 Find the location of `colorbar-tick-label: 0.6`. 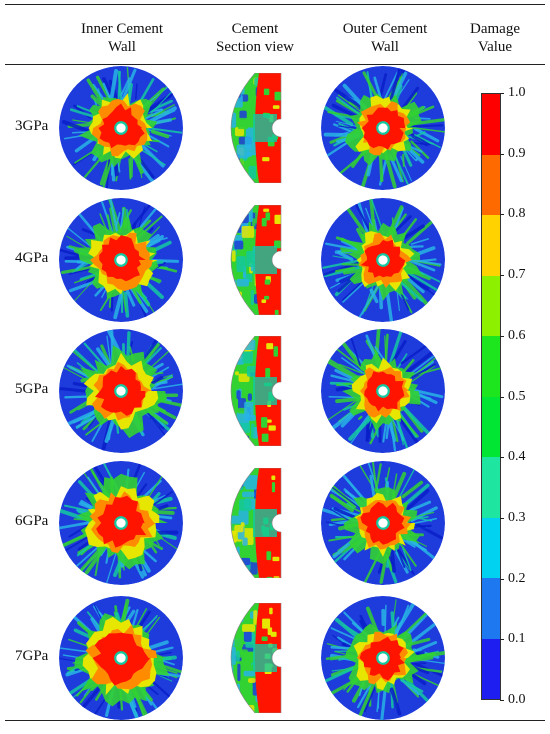

colorbar-tick-label: 0.6 is located at coordinates (517, 335).